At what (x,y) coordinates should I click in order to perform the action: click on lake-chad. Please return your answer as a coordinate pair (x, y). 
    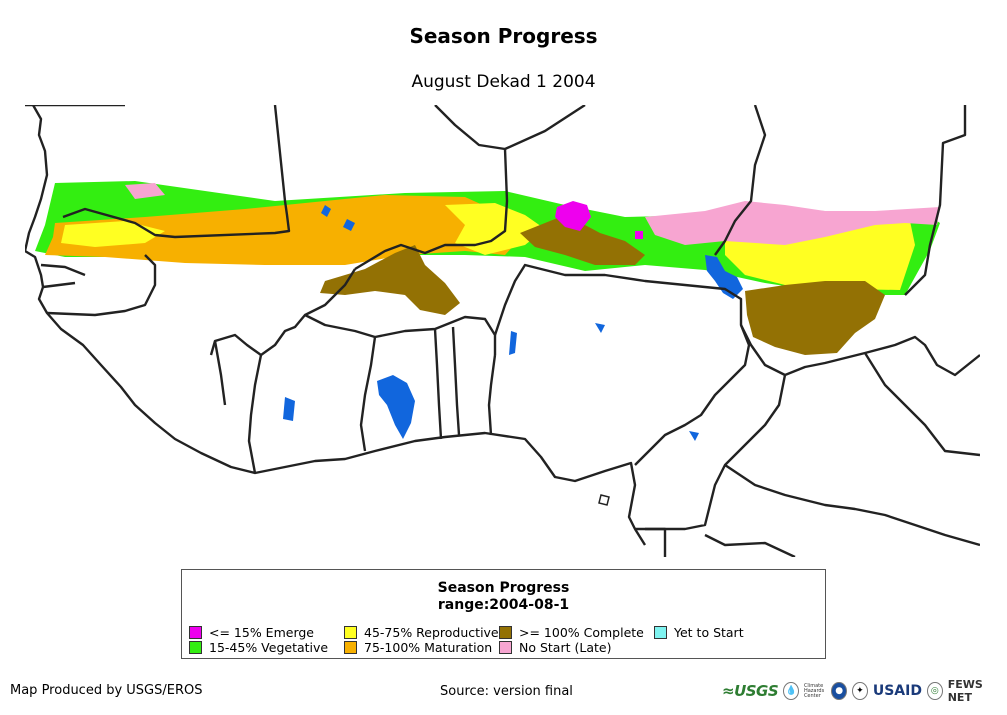
    Looking at the image, I should click on (724, 277).